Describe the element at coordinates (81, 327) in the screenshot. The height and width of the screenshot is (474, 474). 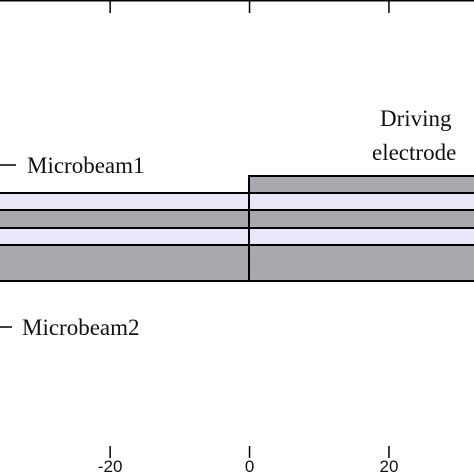
I see `label: Microbeam2` at that location.